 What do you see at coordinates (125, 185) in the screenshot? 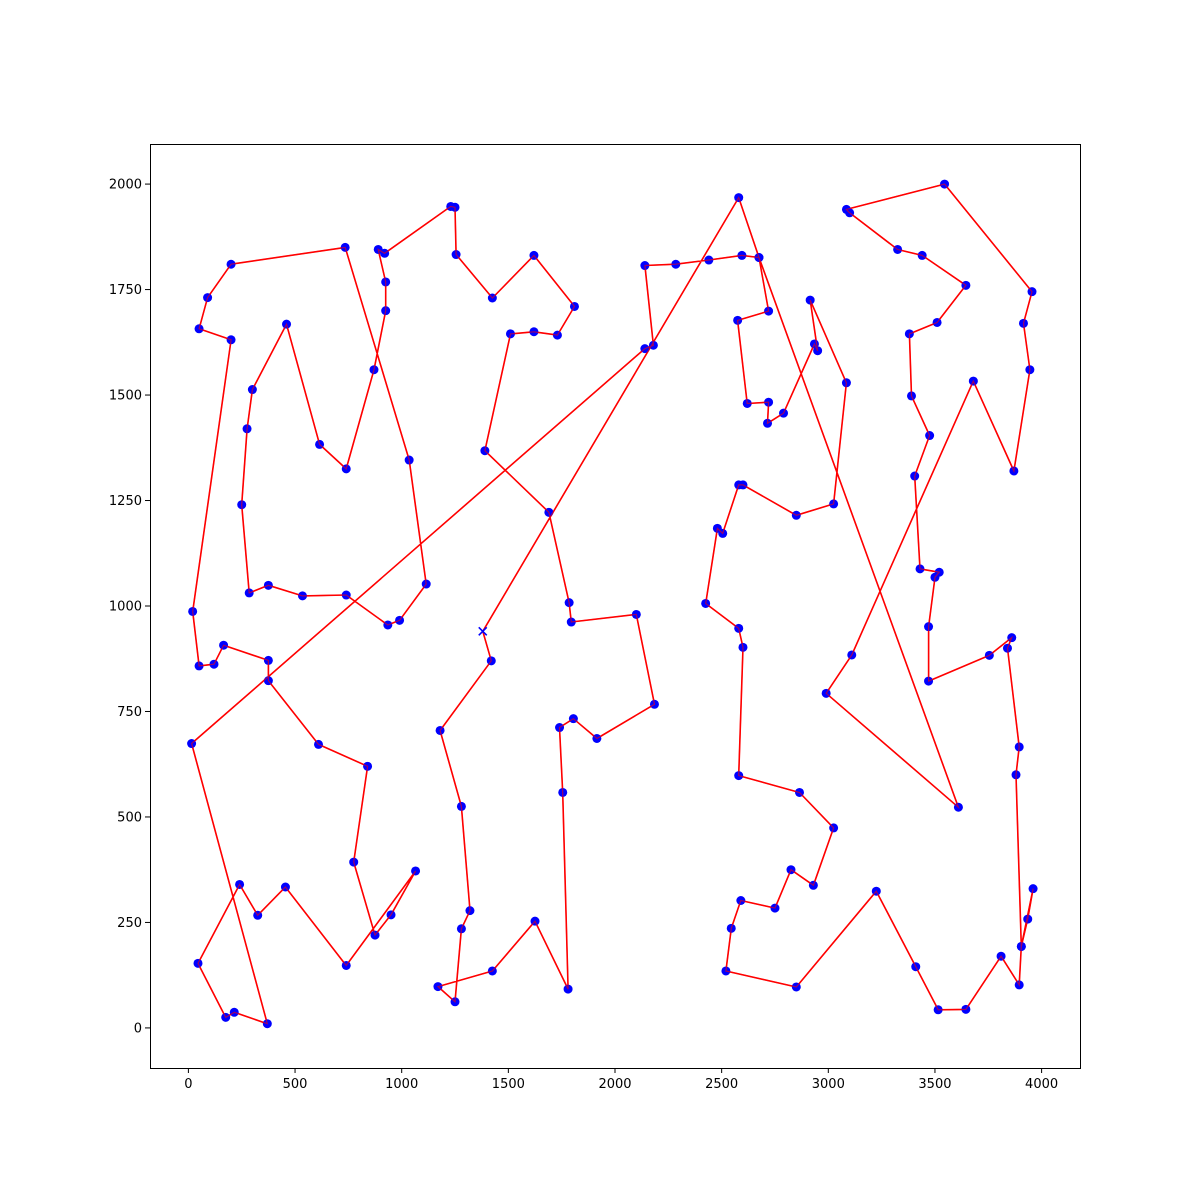
I see `y-tick-label: 2000` at bounding box center [125, 185].